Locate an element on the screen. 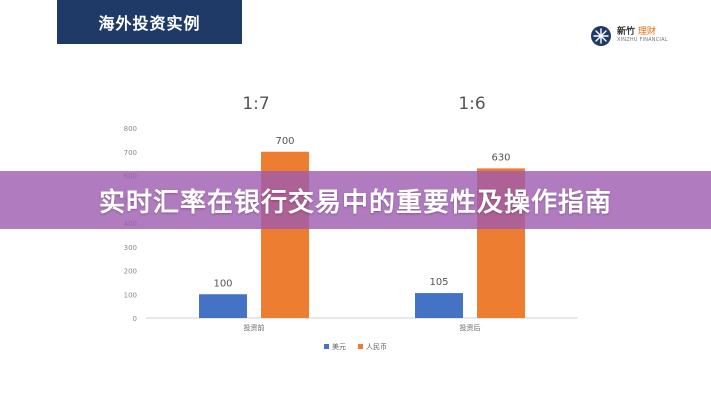  y-tick-label: 0 is located at coordinates (135, 319).